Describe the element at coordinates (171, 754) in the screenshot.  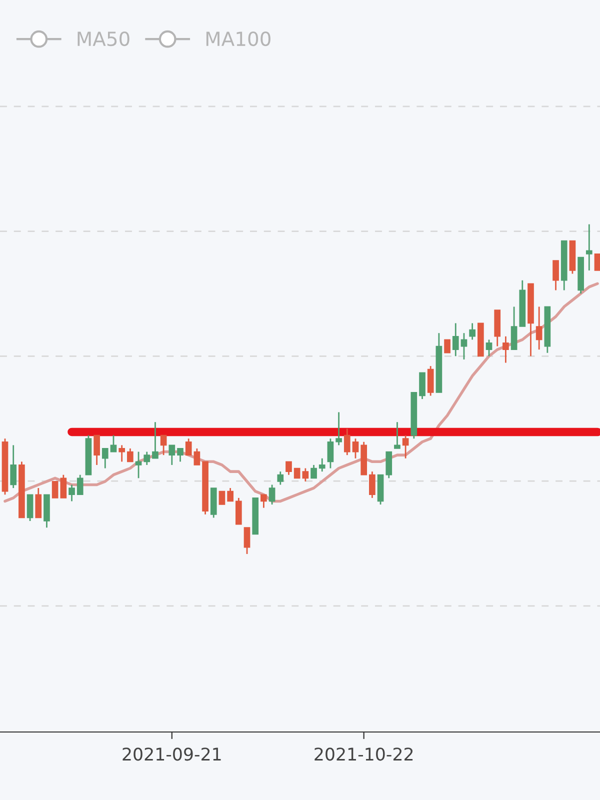
I see `x-tick-label: 2021-09-21` at that location.